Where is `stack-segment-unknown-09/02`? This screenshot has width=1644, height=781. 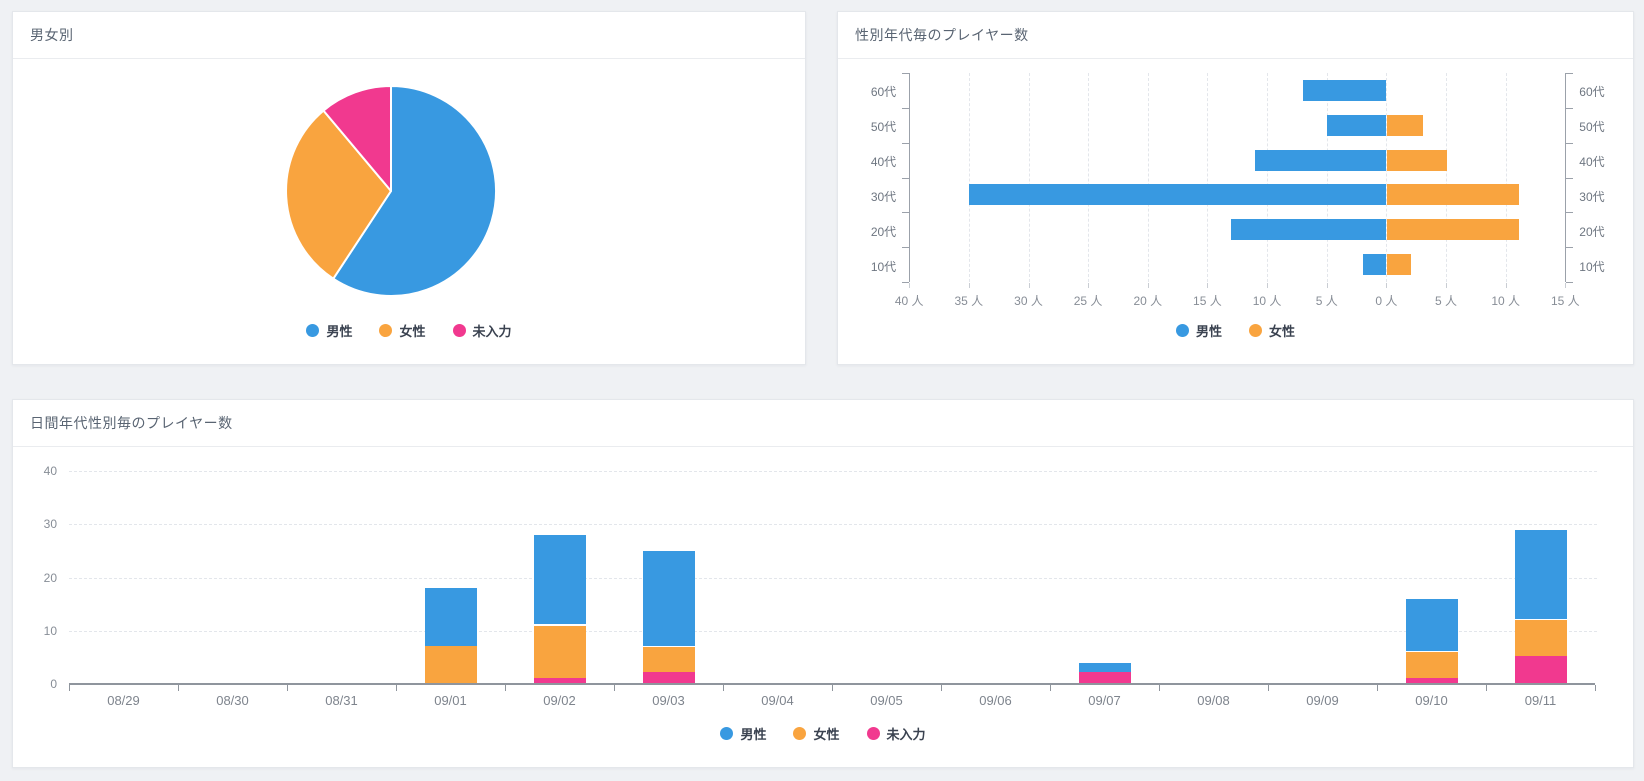 stack-segment-unknown-09/02 is located at coordinates (559, 680).